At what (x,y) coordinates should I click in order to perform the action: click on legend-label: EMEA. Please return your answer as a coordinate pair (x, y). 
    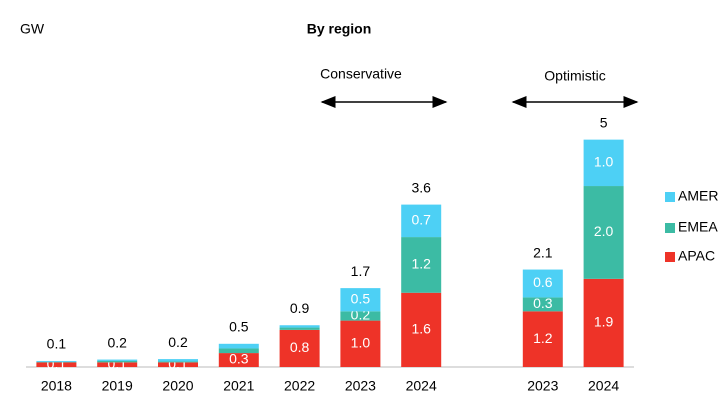
    Looking at the image, I should click on (698, 227).